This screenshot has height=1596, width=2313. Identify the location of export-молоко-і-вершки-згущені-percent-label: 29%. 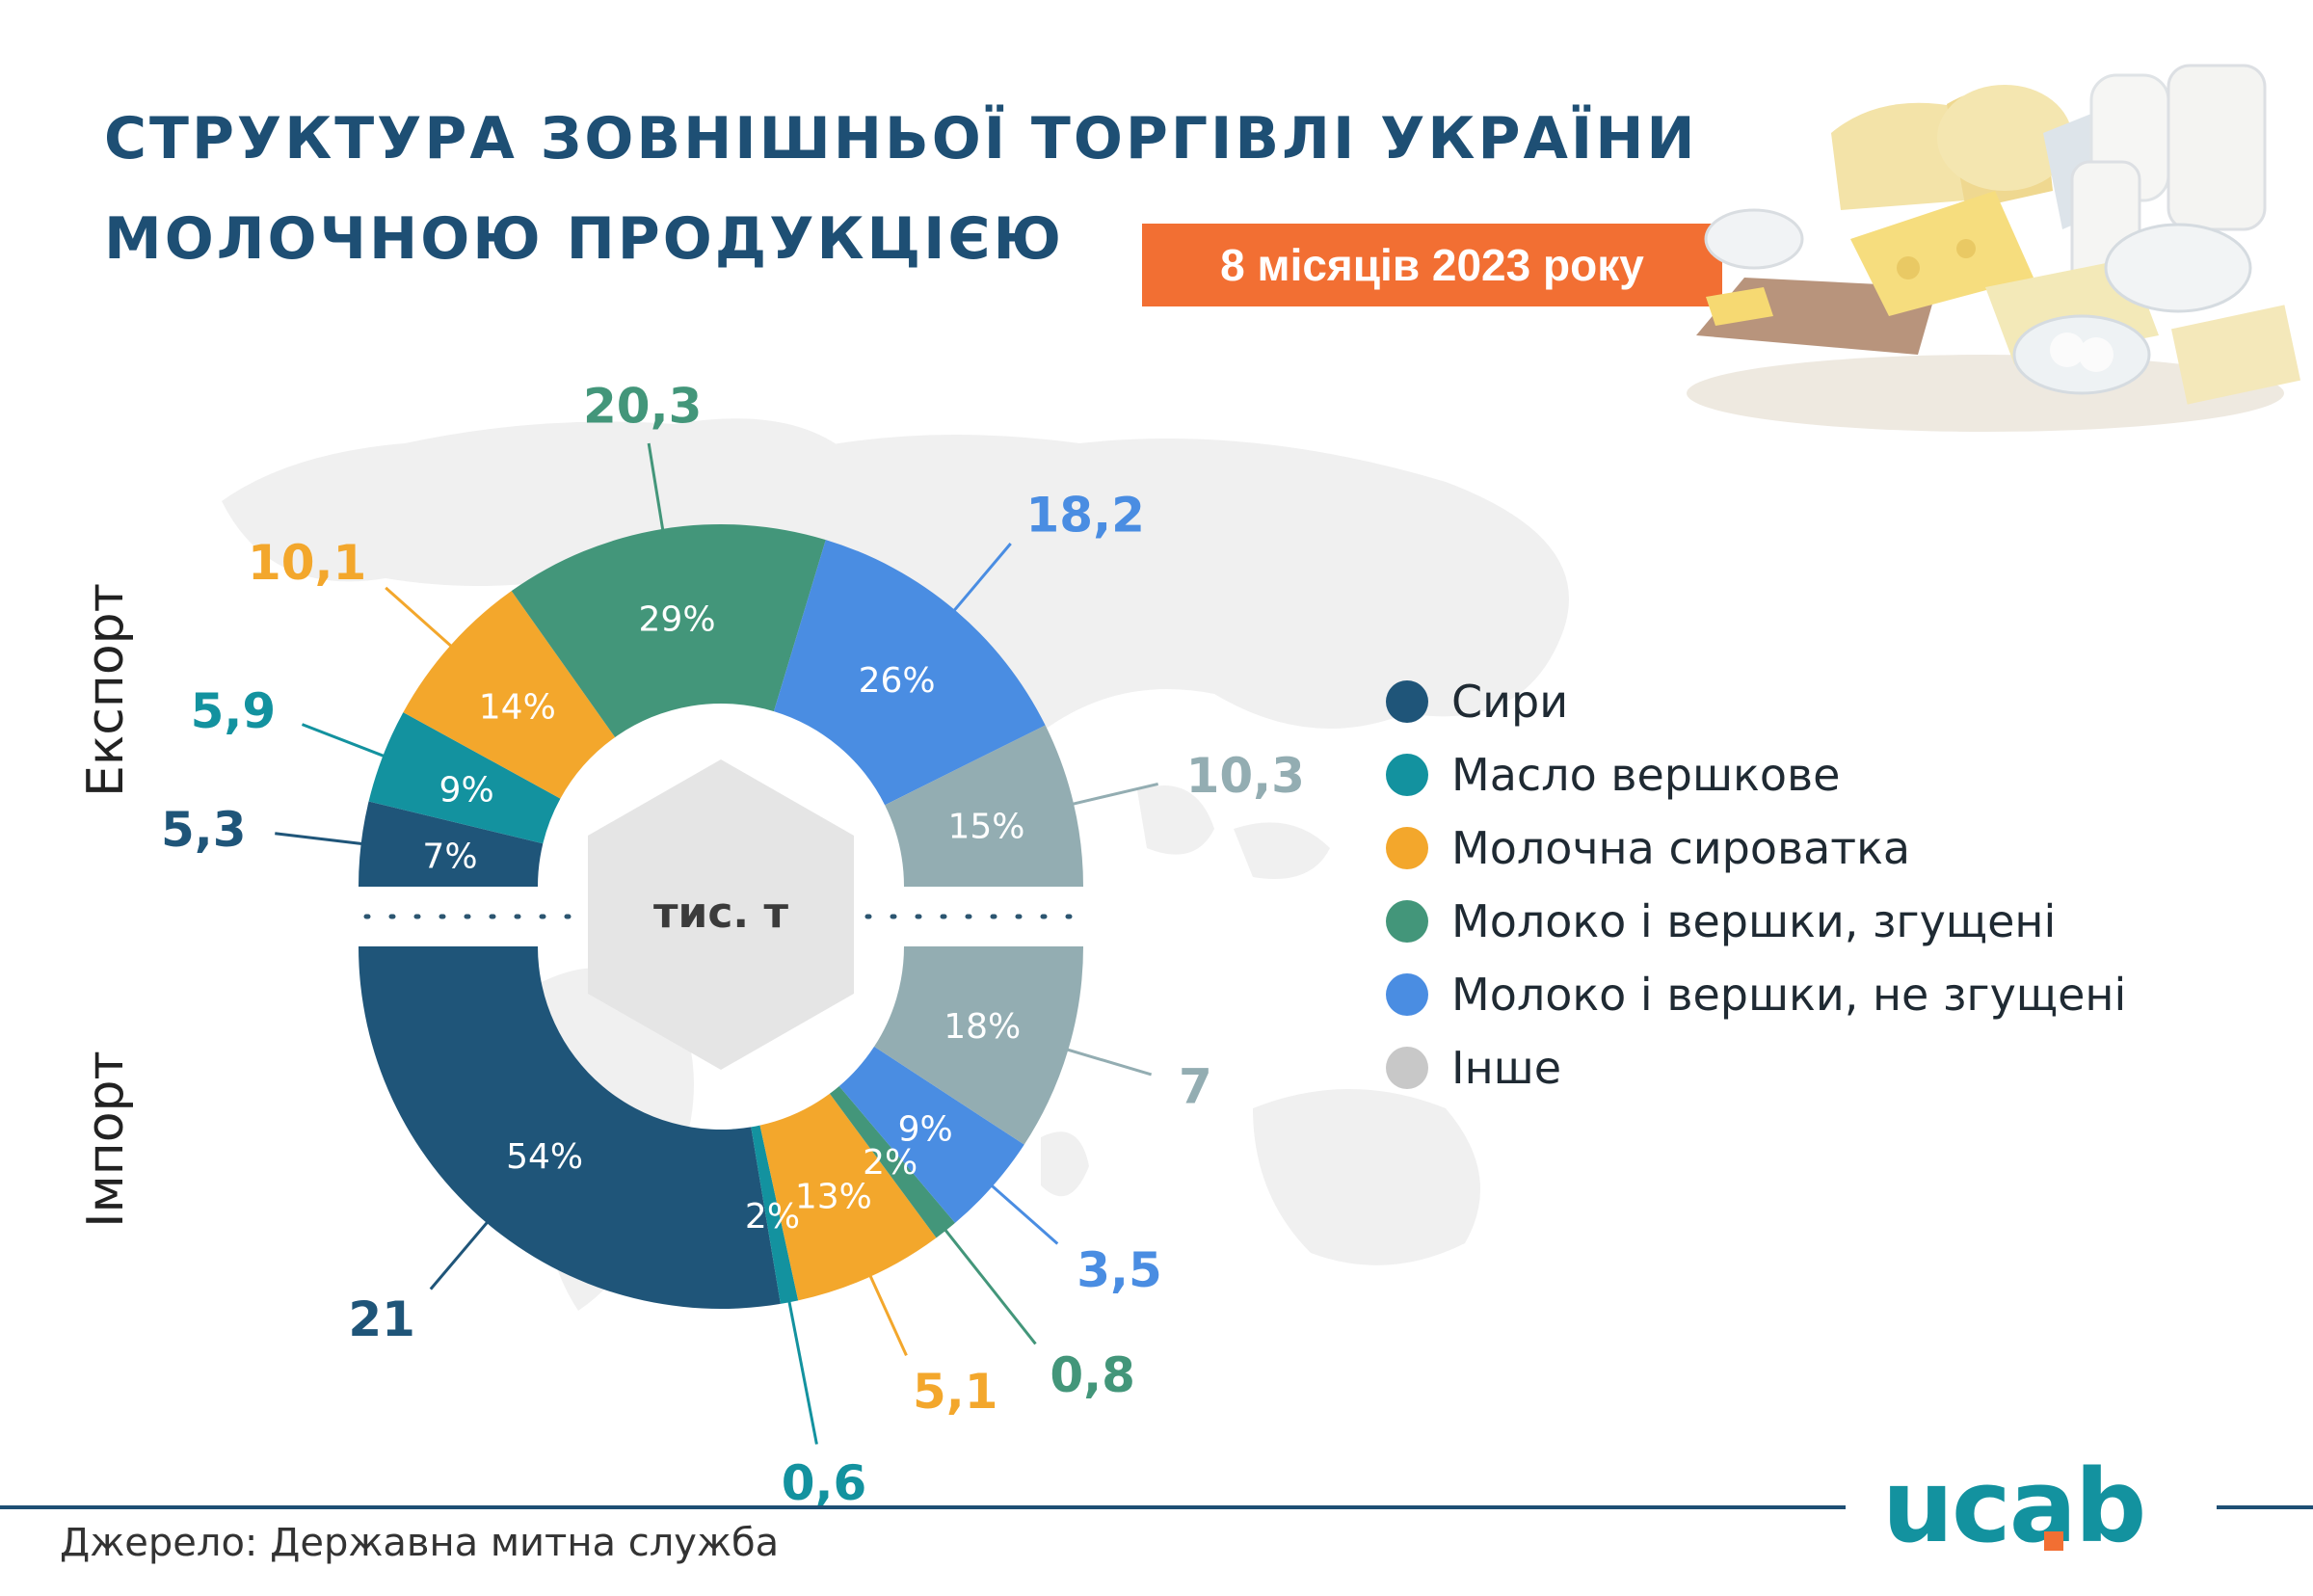
(677, 620).